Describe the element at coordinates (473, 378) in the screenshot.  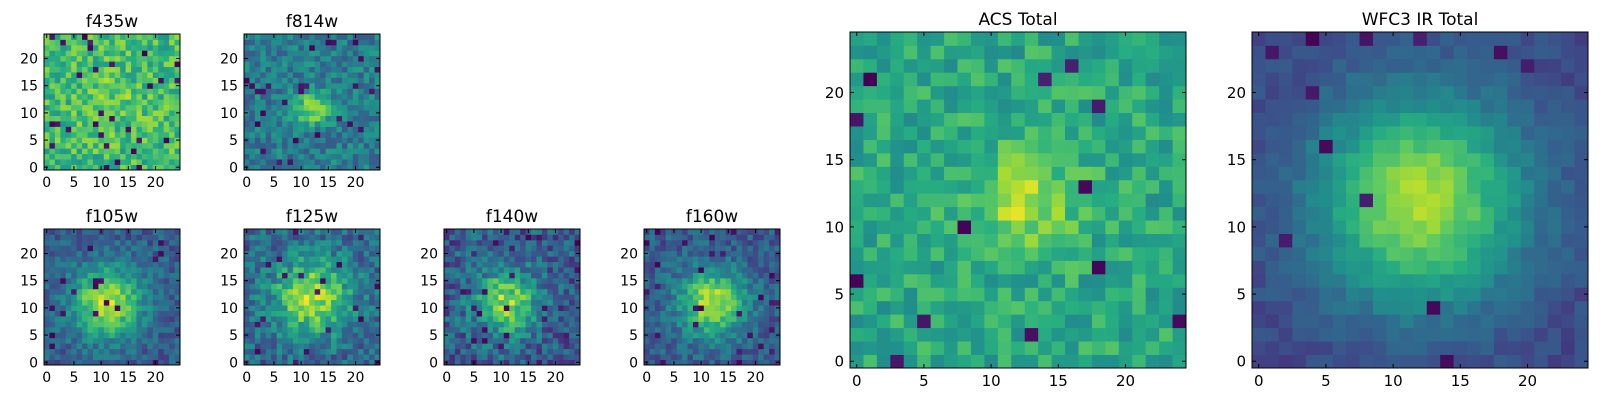
I see `x-tick-label: 5` at that location.